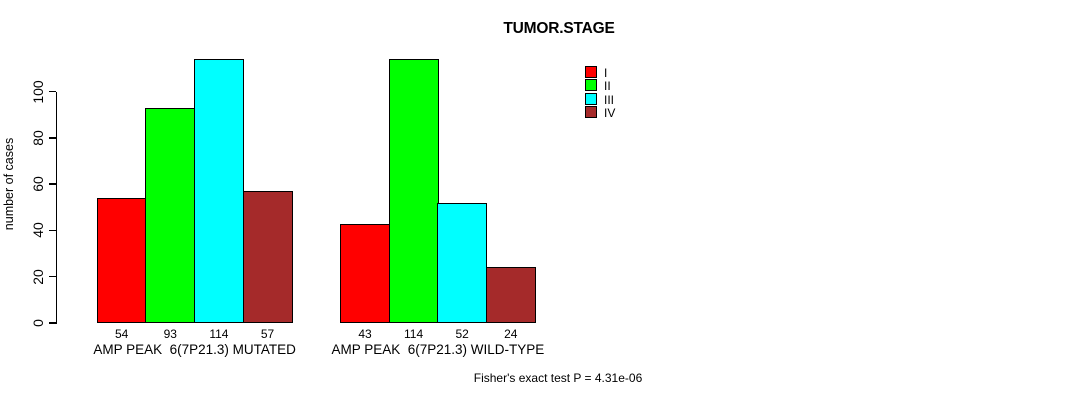 Image resolution: width=1090 pixels, height=400 pixels. I want to click on bar-value-label: 52, so click(462, 334).